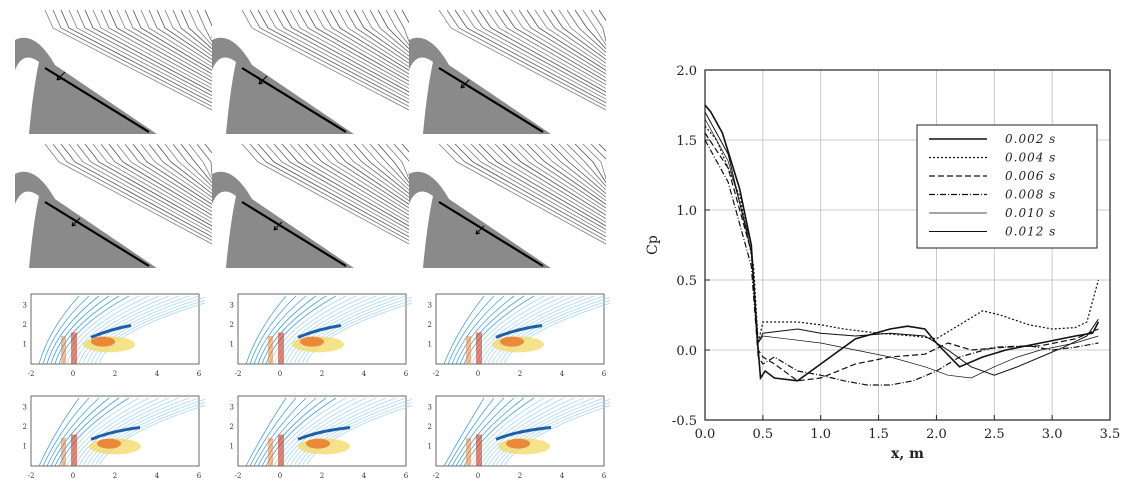 Image resolution: width=1133 pixels, height=482 pixels. Describe the element at coordinates (686, 141) in the screenshot. I see `y-tick-label: 1.5` at that location.